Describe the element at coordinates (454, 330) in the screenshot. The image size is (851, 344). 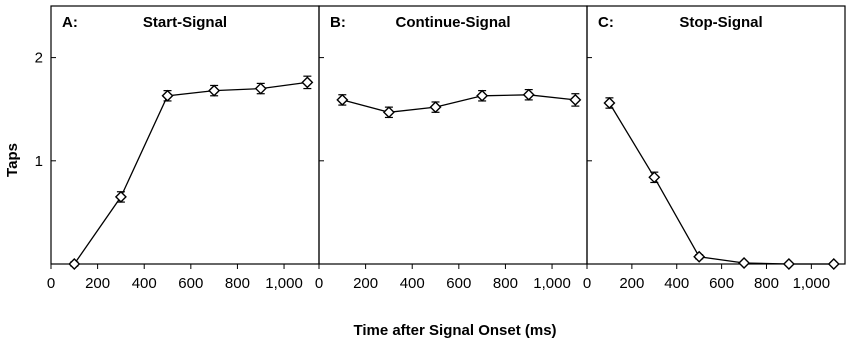
I see `x-axis-title: Time after Signal Onset (ms)` at that location.